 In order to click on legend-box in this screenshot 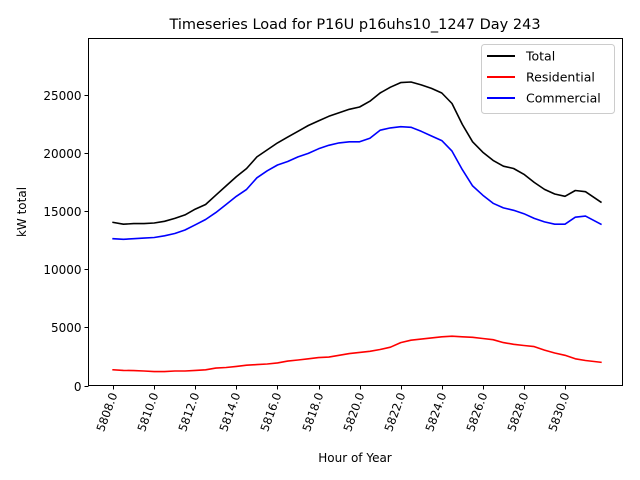, I will do `click(548, 79)`.